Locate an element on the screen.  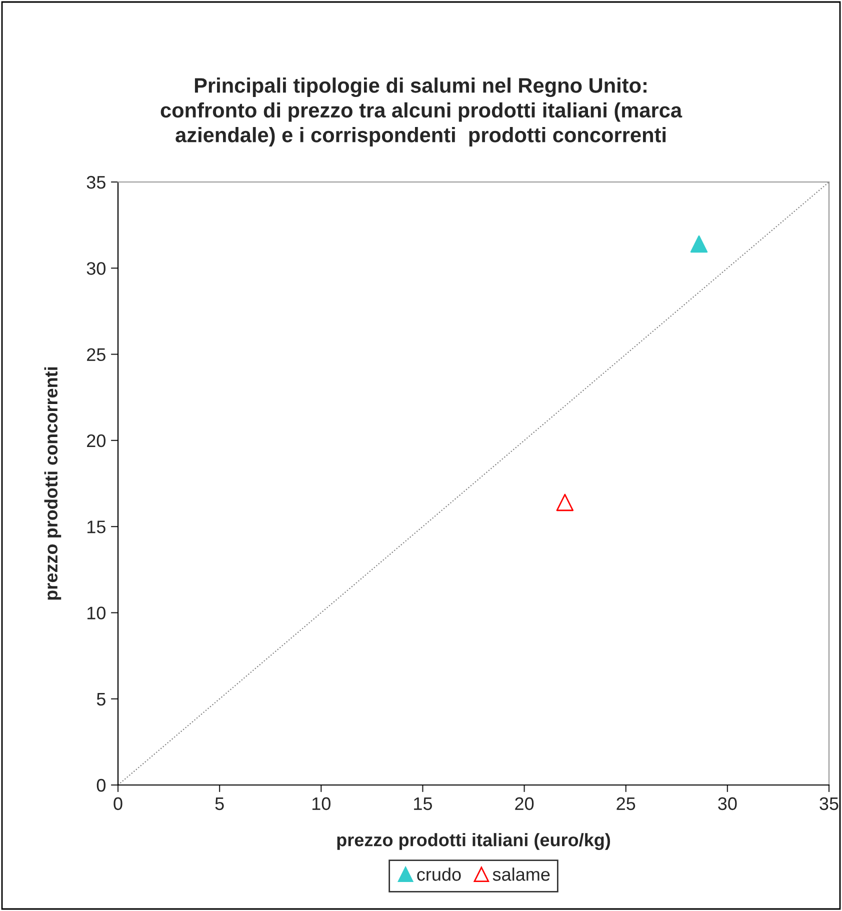
x-tick-label: 0 is located at coordinates (118, 803).